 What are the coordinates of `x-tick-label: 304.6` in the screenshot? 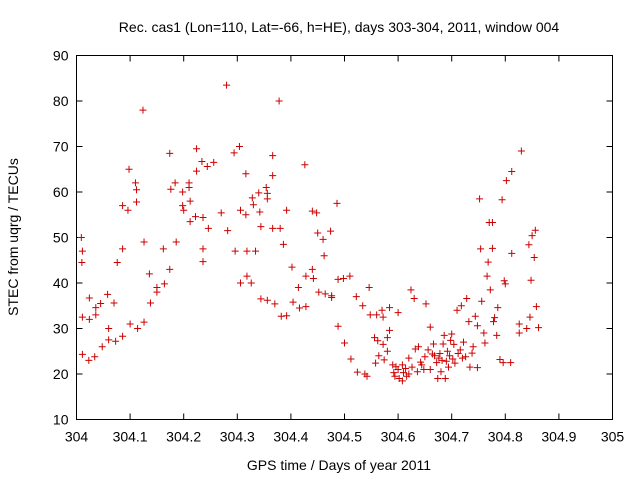 It's located at (398, 437).